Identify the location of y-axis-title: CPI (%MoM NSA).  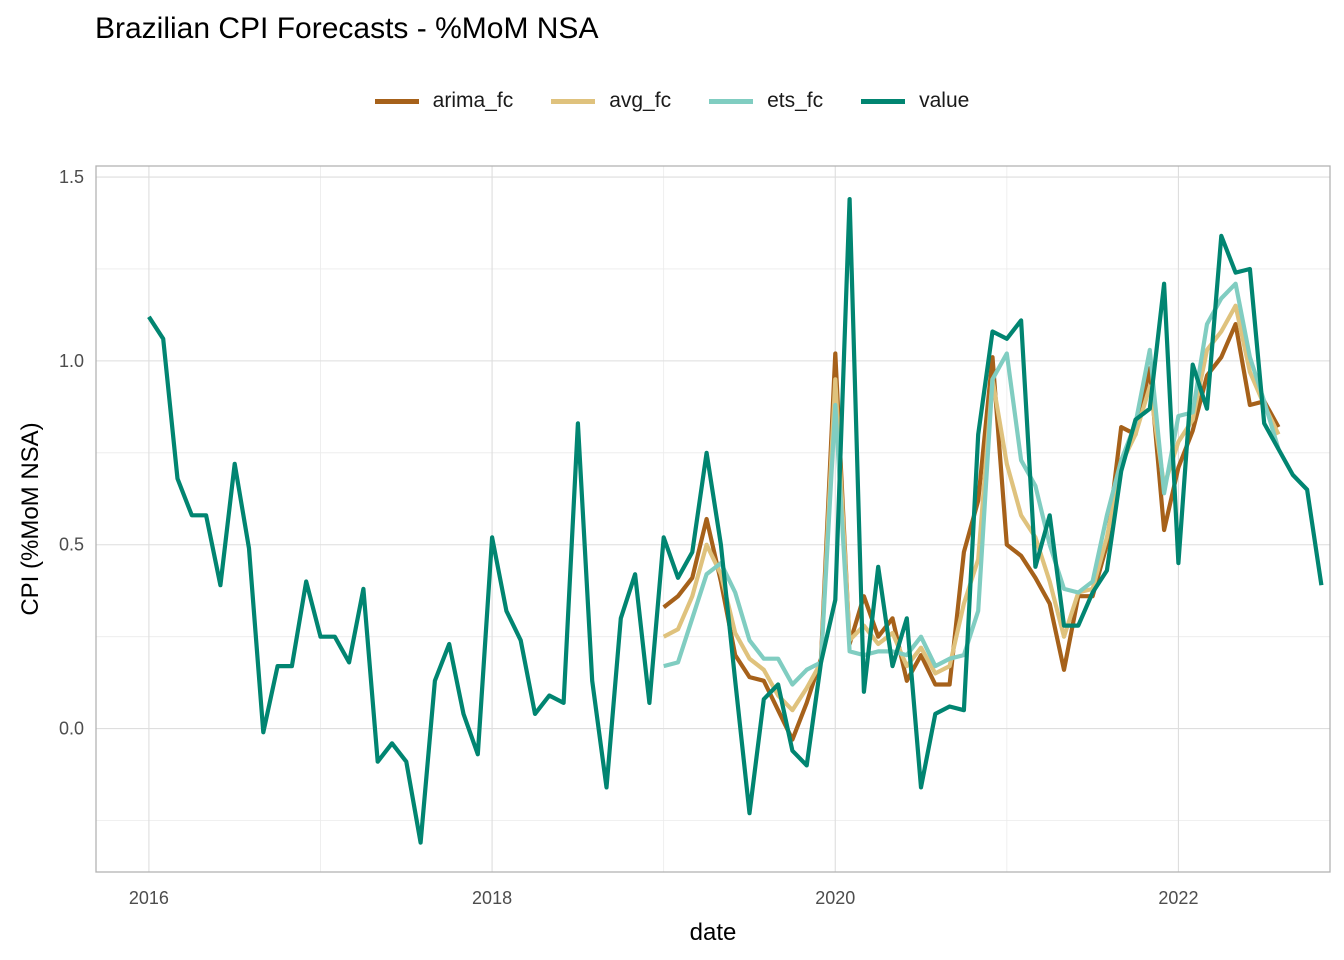
(30, 518).